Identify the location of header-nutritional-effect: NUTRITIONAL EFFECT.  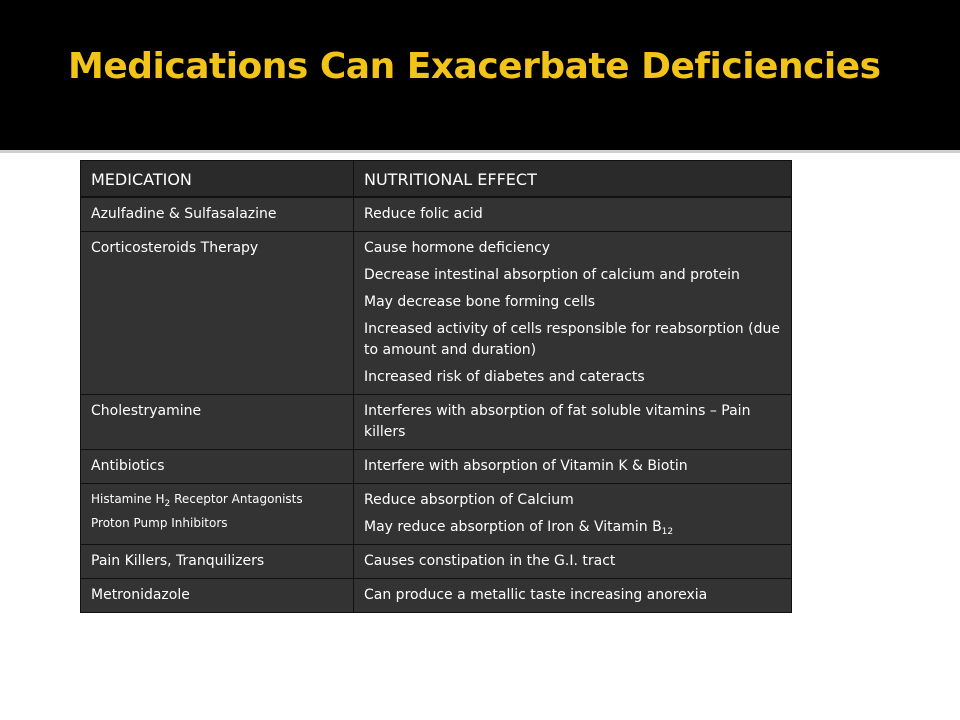
(572, 179).